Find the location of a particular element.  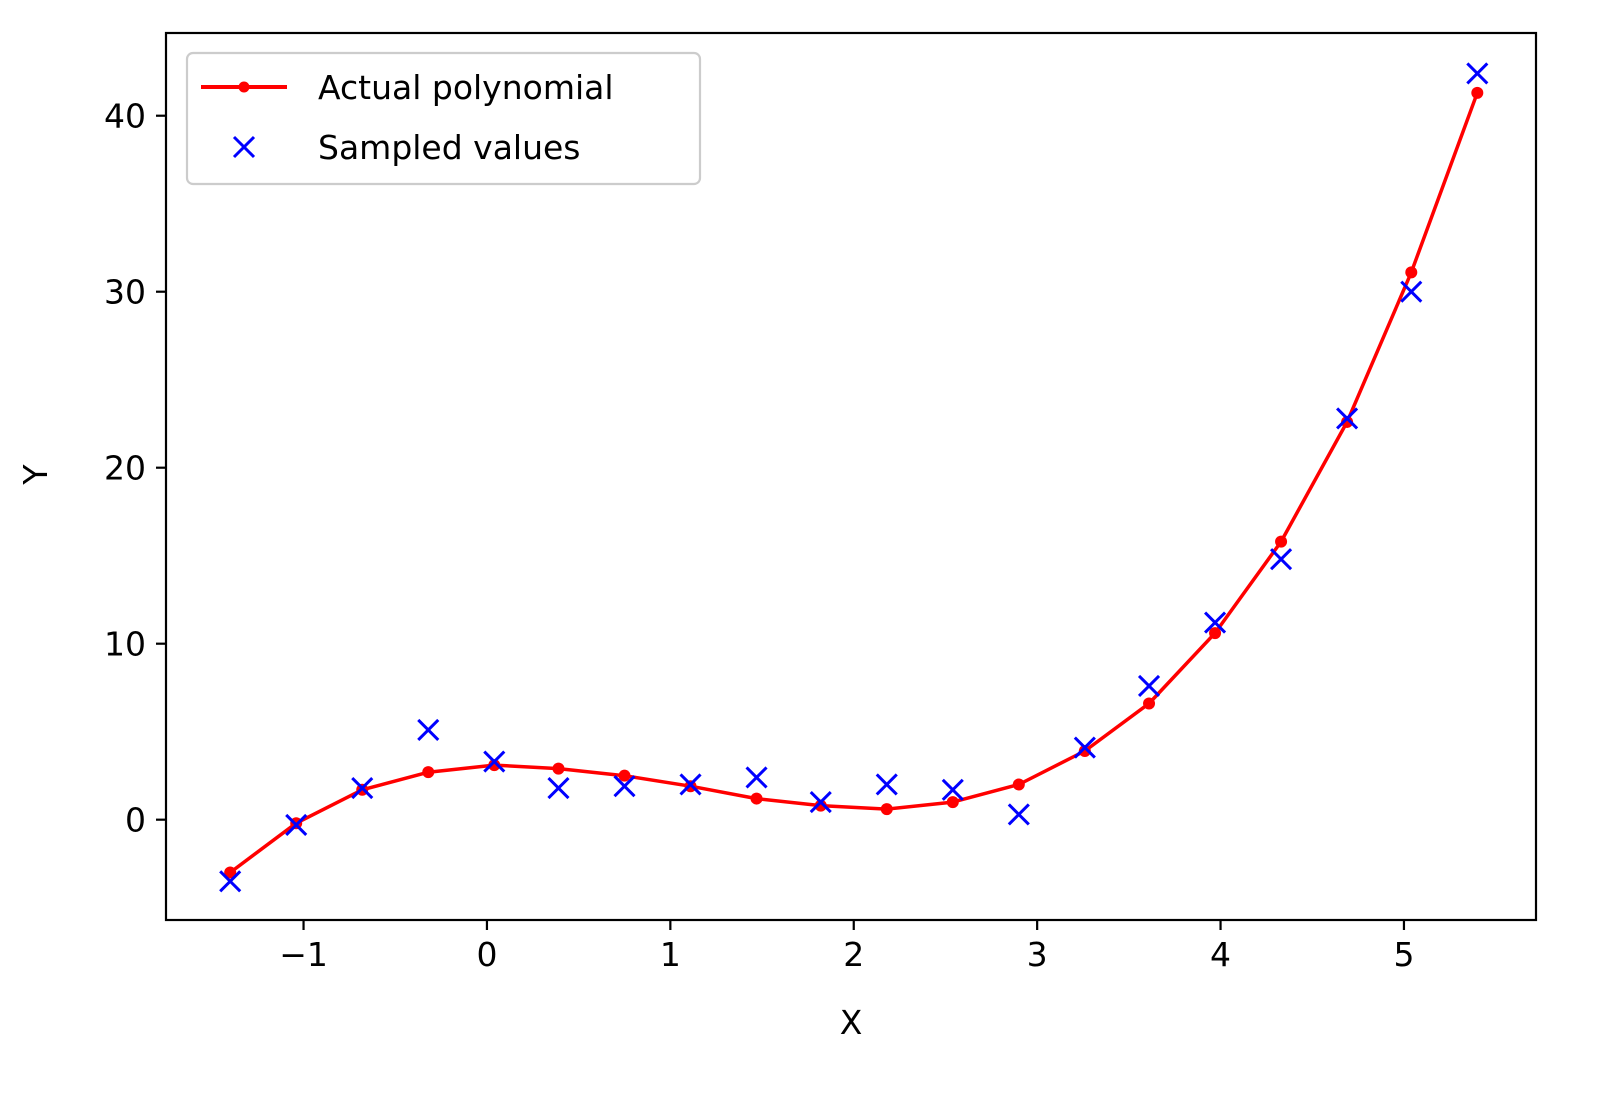

legend-label-sampled-values: Sampled values is located at coordinates (449, 147).